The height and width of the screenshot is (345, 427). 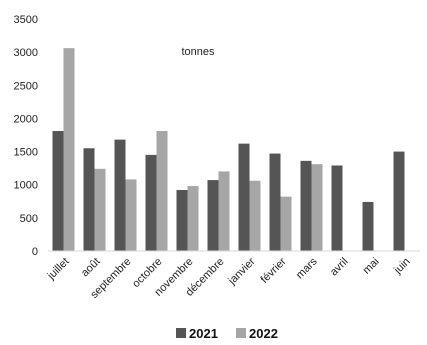 I want to click on legend-swatch-2021, so click(x=181, y=333).